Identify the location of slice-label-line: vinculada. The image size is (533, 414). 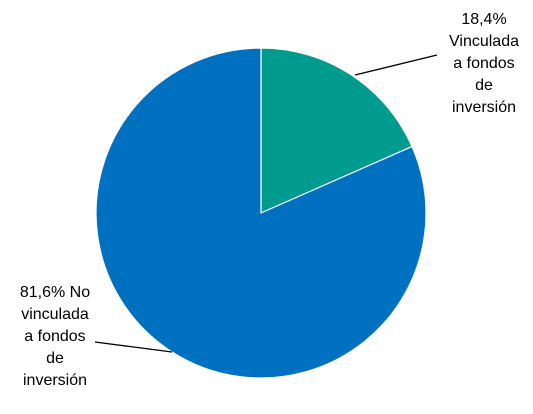
(55, 314).